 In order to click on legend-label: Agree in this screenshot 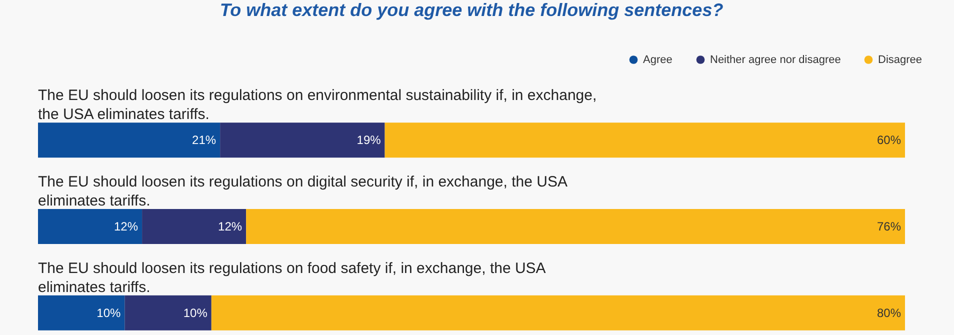, I will do `click(657, 60)`.